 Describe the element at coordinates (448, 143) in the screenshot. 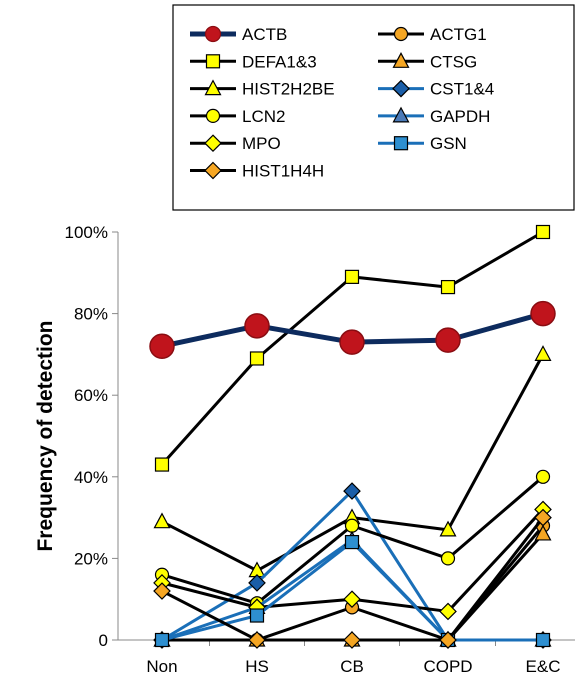

I see `legend-label: GSN` at that location.